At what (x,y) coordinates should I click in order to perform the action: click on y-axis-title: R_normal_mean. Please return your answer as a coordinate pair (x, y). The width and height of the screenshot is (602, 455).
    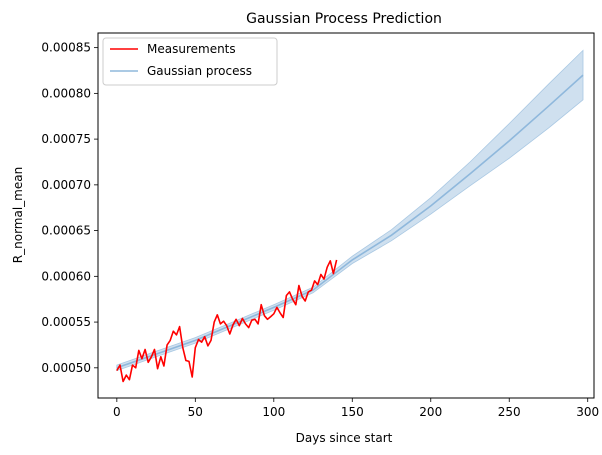
    Looking at the image, I should click on (18, 215).